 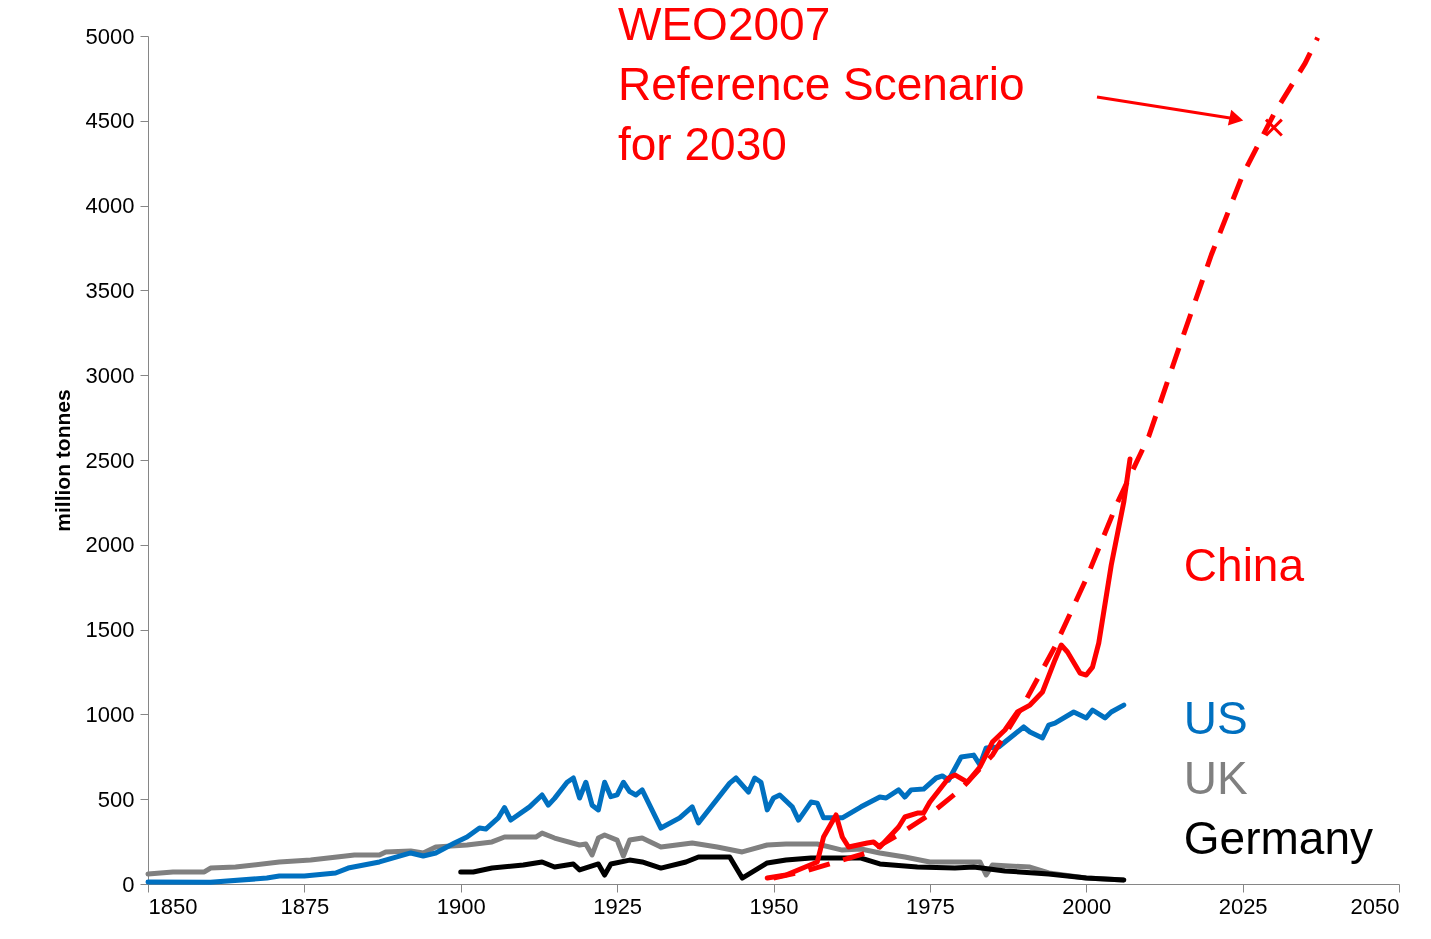 What do you see at coordinates (110, 121) in the screenshot?
I see `y-tick-label: 4500` at bounding box center [110, 121].